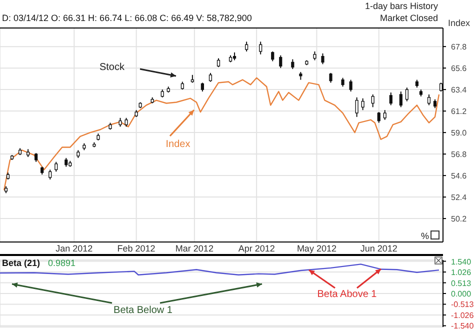 The image size is (474, 333). Describe the element at coordinates (462, 315) in the screenshot. I see `y-tick-label: -1.026` at that location.